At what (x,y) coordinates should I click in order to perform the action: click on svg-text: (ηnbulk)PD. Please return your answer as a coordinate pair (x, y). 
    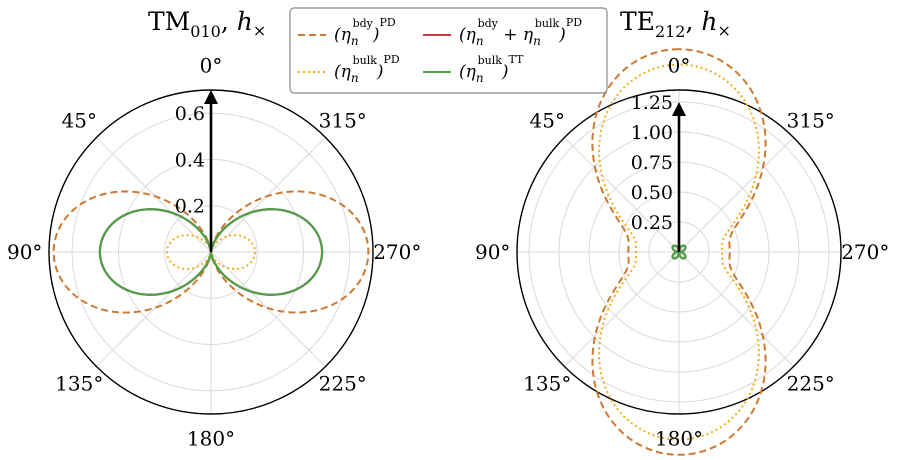
    Looking at the image, I should click on (367, 69).